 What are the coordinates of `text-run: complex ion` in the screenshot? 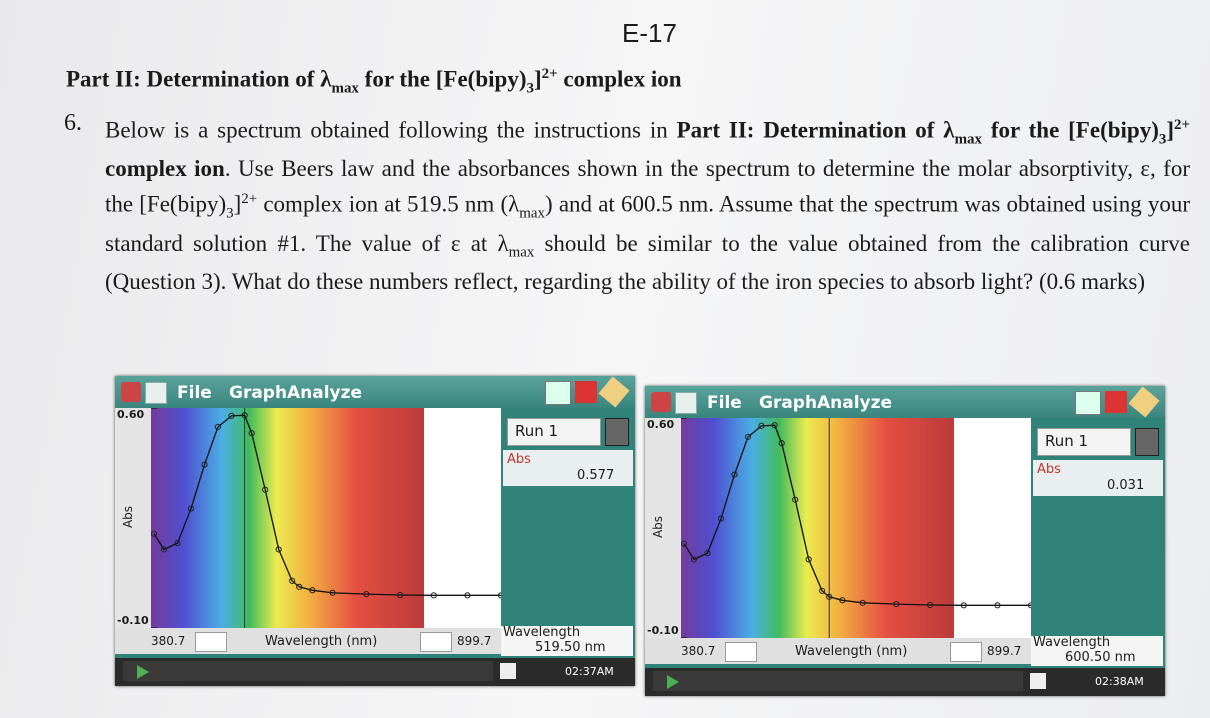 It's located at (165, 169).